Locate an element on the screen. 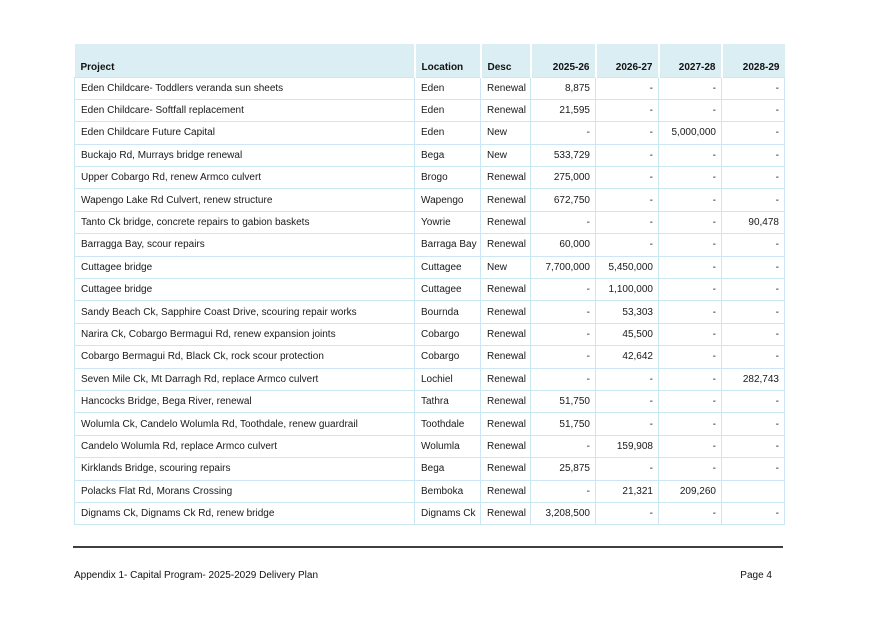 The image size is (876, 620). cell-location: Barraga Bay is located at coordinates (447, 245).